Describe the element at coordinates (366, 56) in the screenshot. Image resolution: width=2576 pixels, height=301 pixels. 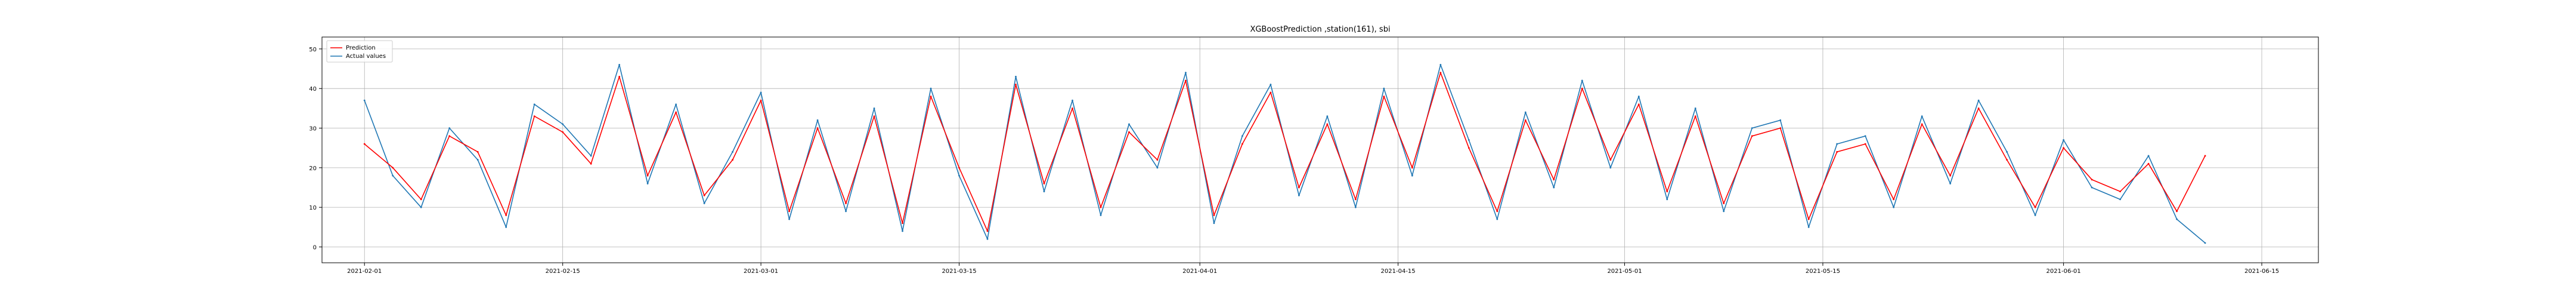
I see `legend-label: Actual values` at that location.